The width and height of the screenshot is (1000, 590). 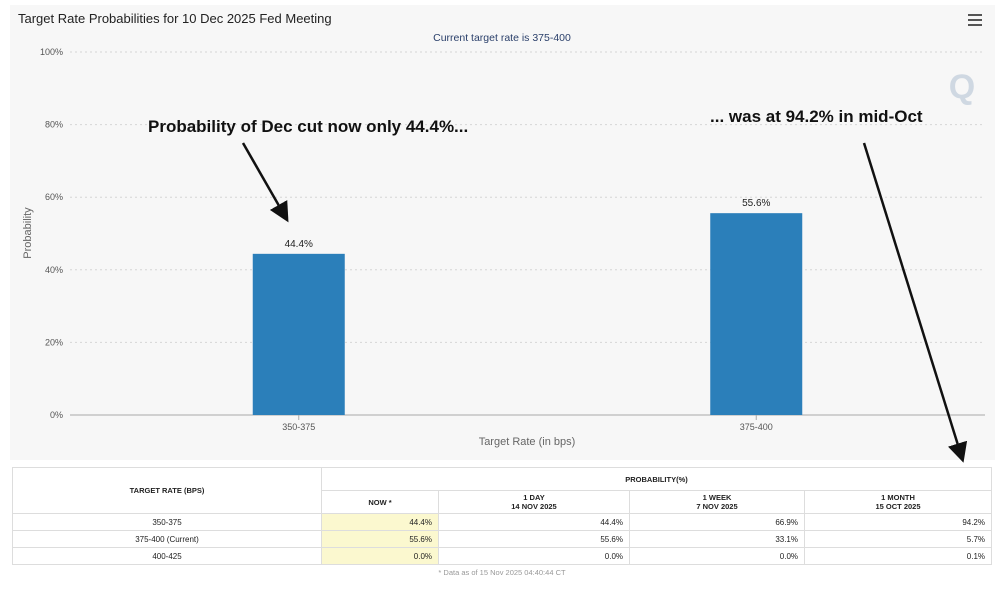 I want to click on y-tick-label: 80%, so click(x=54, y=125).